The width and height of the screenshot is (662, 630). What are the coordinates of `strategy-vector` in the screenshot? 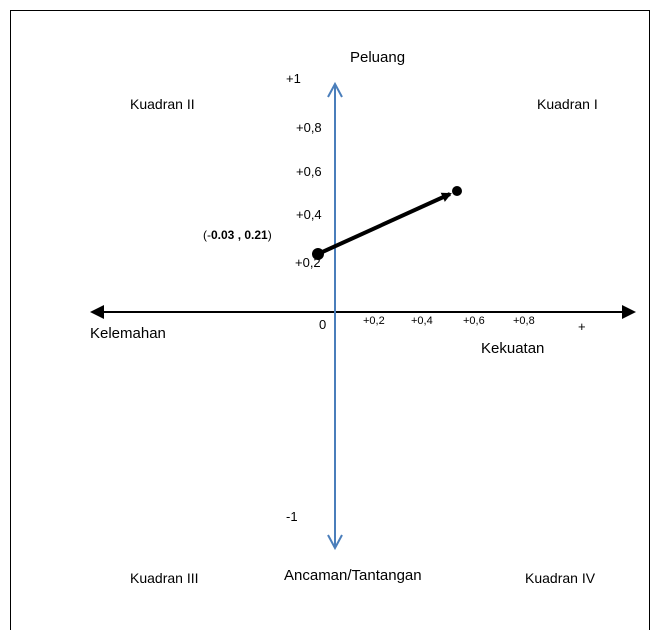 It's located at (384, 224).